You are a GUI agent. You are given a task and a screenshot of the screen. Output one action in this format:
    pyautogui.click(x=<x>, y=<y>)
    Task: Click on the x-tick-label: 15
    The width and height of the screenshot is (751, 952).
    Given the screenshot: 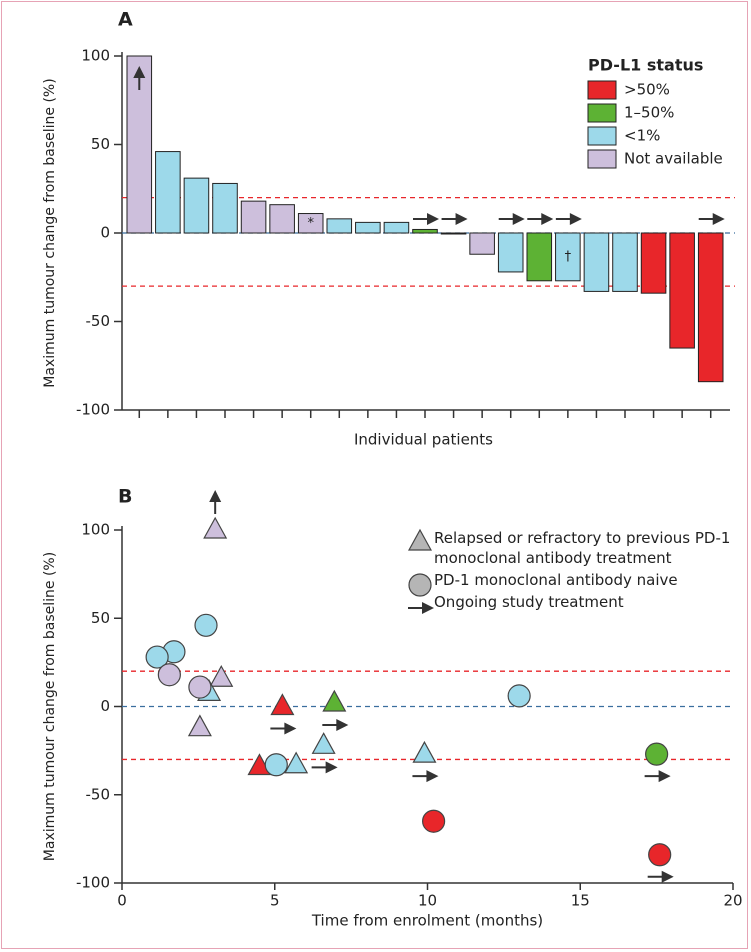 What is the action you would take?
    pyautogui.click(x=580, y=901)
    